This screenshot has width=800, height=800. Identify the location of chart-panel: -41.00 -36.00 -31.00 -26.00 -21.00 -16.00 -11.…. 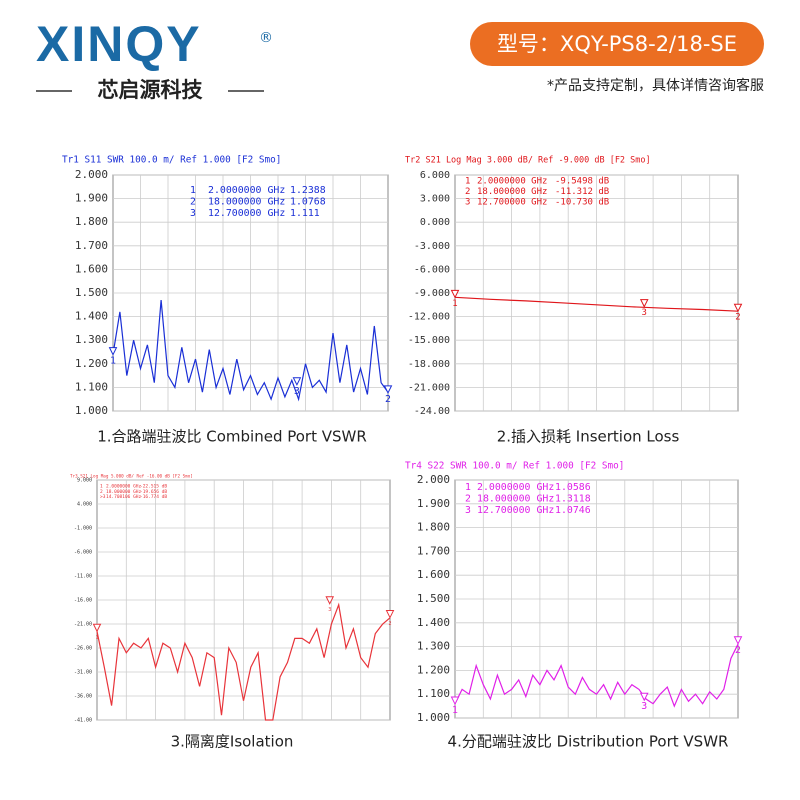
(232, 612).